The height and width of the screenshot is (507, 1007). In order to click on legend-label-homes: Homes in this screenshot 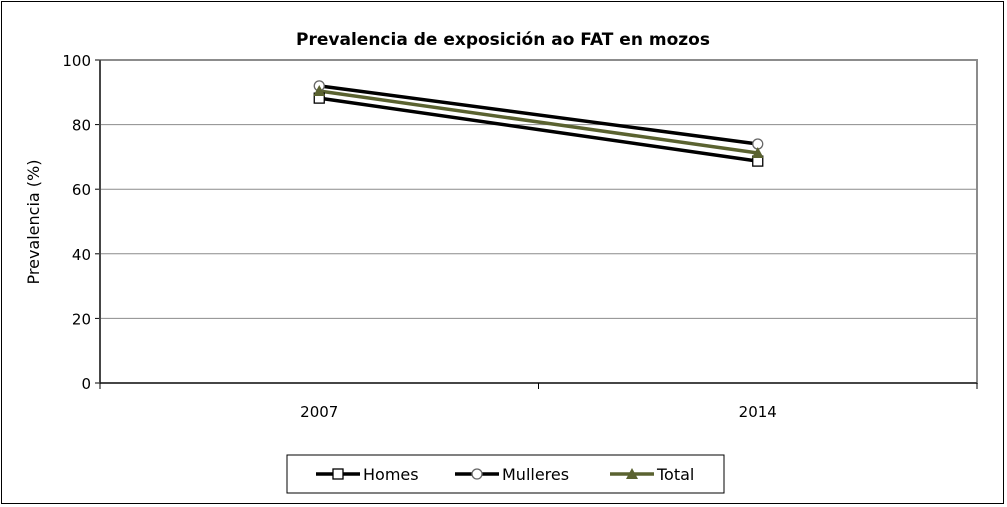, I will do `click(391, 474)`.